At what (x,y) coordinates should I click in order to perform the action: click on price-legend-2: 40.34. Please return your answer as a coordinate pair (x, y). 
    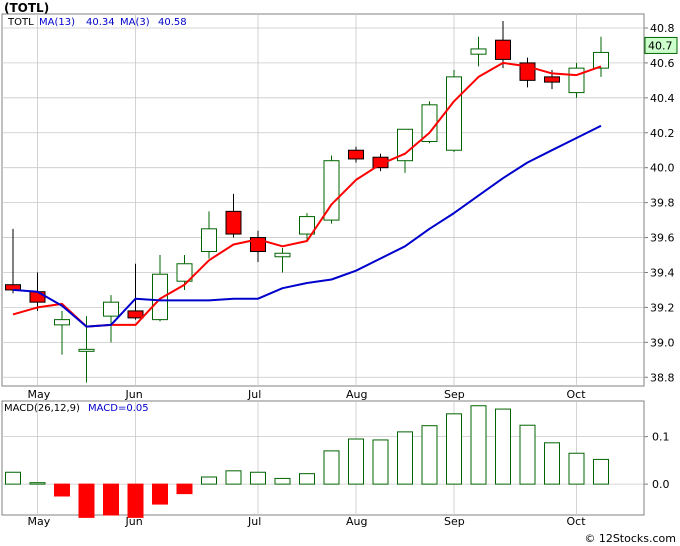
    Looking at the image, I should click on (100, 22).